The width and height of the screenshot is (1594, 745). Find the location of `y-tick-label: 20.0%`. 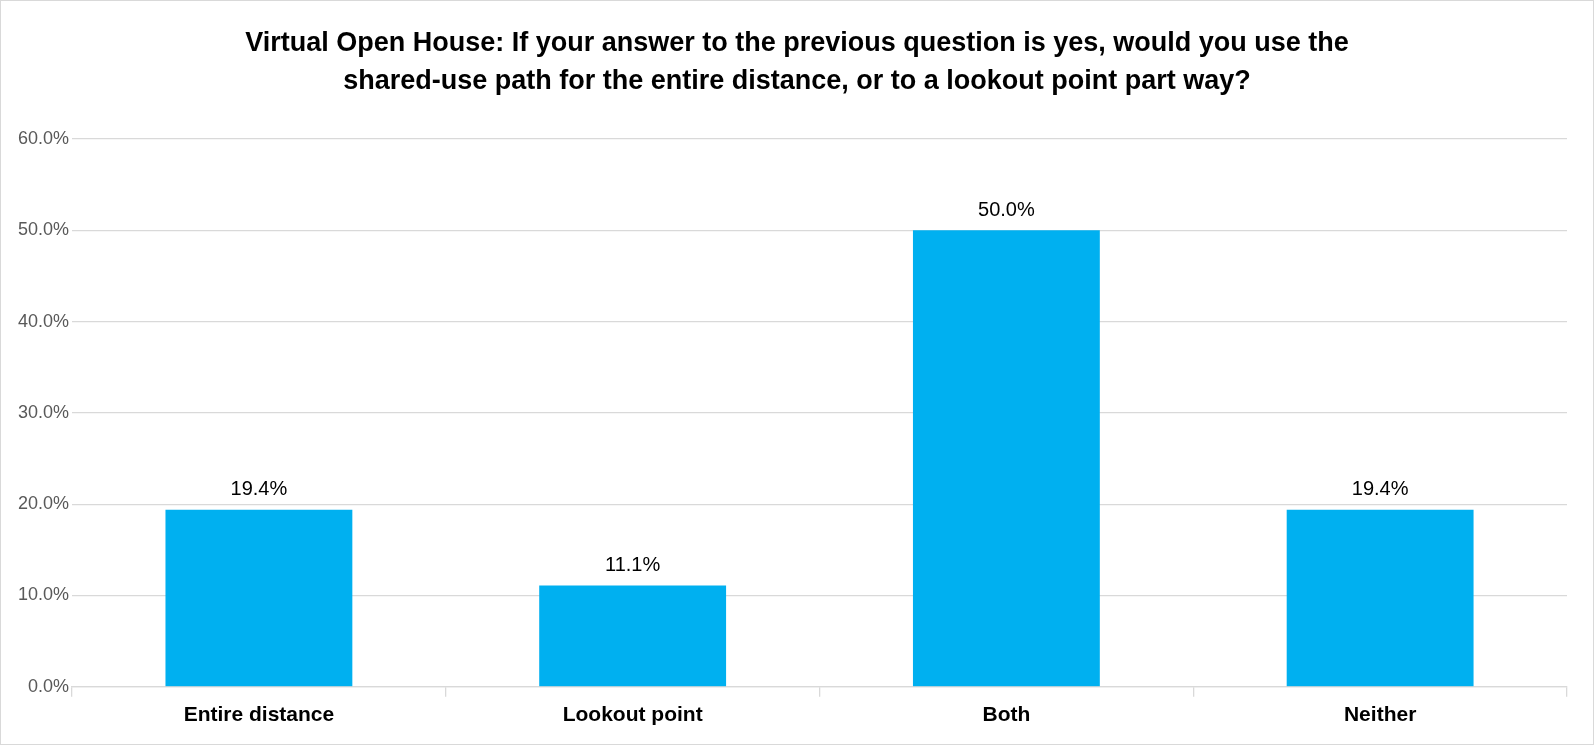

y-tick-label: 20.0% is located at coordinates (43, 503).